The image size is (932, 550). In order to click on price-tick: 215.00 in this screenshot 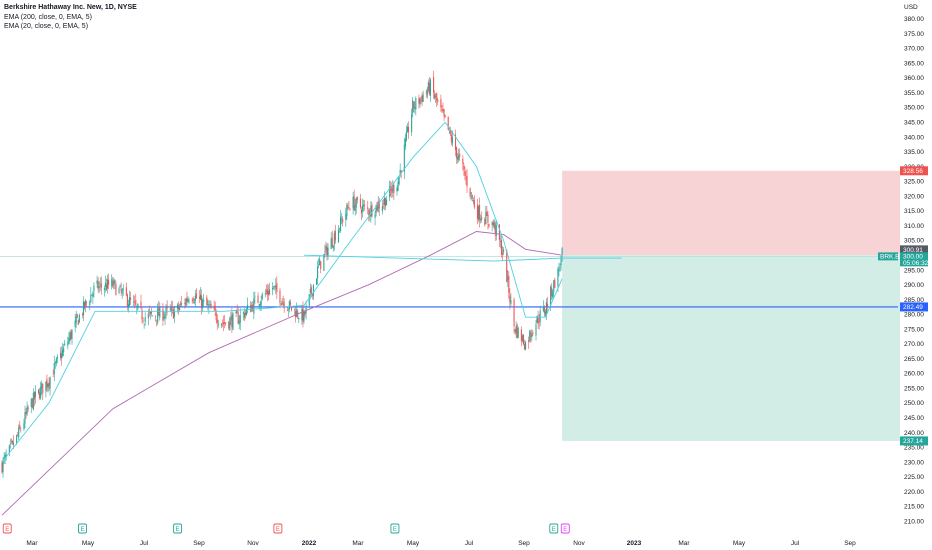, I will do `click(914, 507)`.